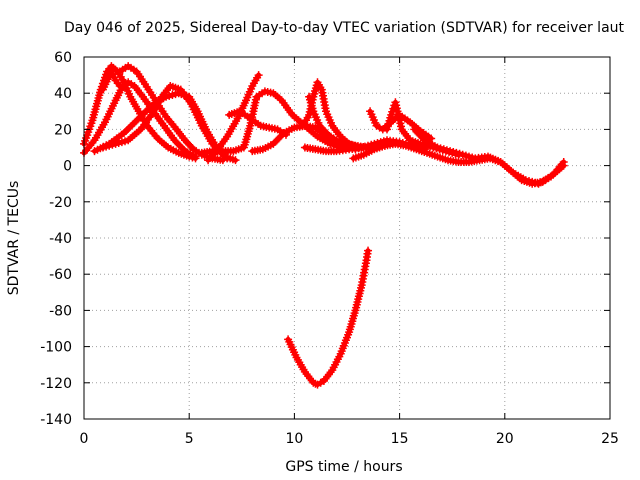 This screenshot has height=480, width=640. What do you see at coordinates (610, 439) in the screenshot?
I see `x-tick-label: 25` at bounding box center [610, 439].